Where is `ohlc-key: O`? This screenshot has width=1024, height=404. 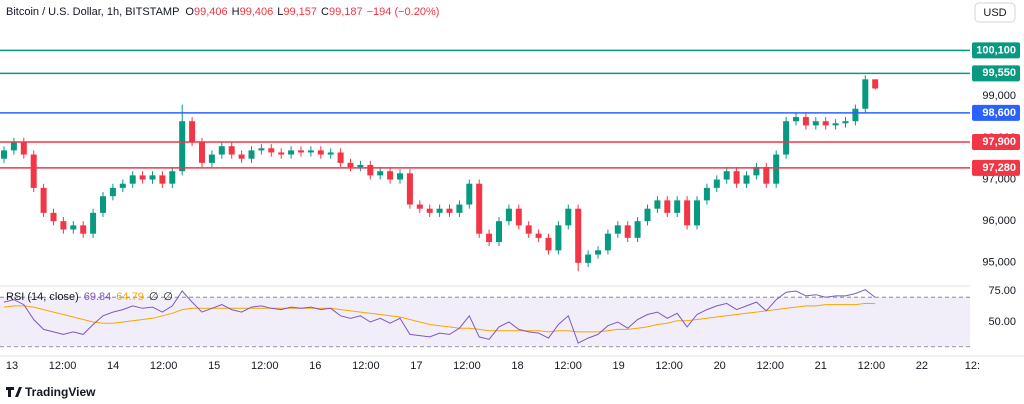
ohlc-key: O is located at coordinates (189, 12).